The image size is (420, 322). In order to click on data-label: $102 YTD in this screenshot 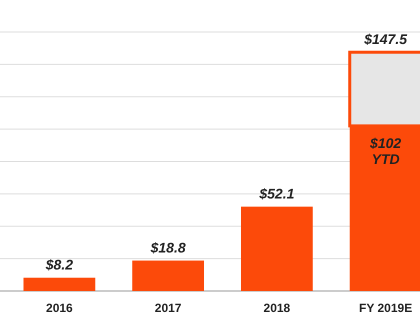, I will do `click(385, 150)`.